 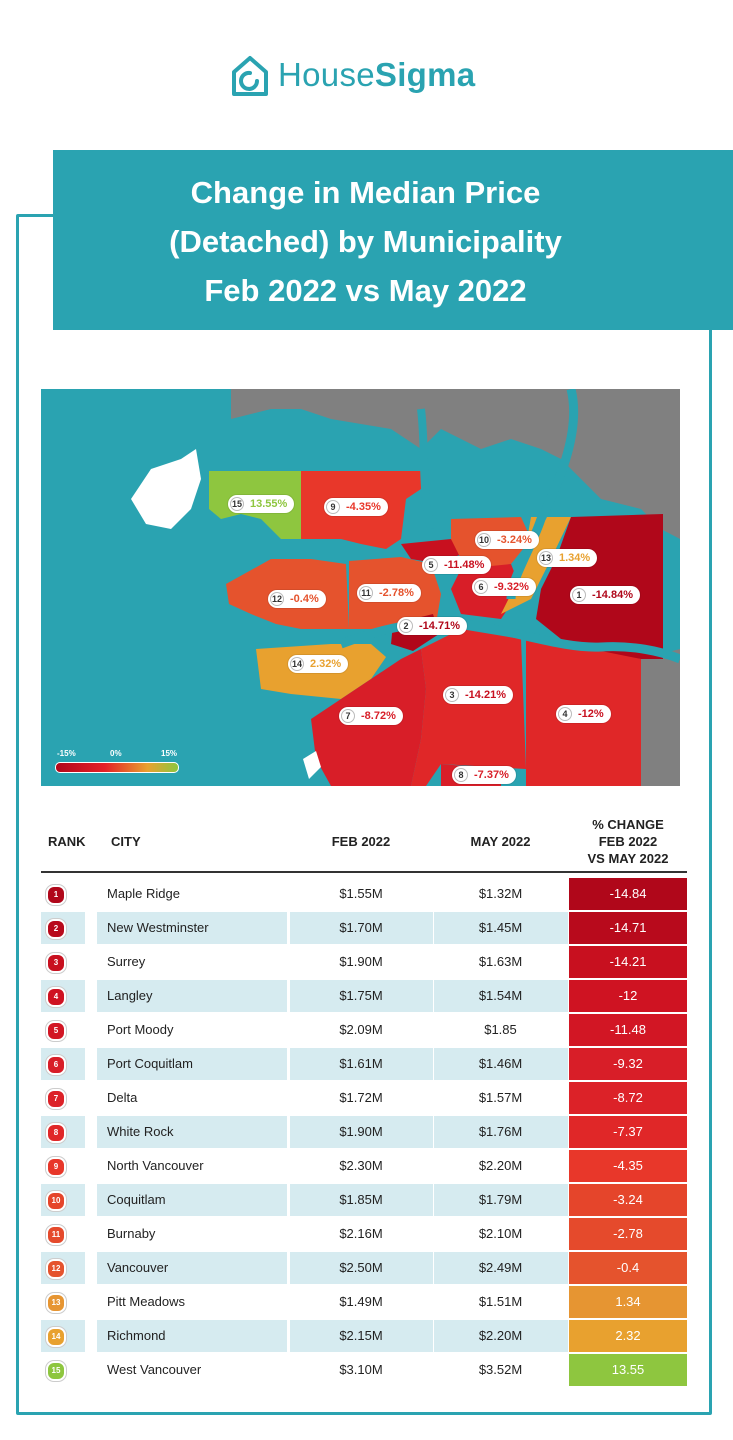 What do you see at coordinates (367, 894) in the screenshot?
I see `table-row: 1 Maple Ridge $1.55M $1.32M -14.84` at bounding box center [367, 894].